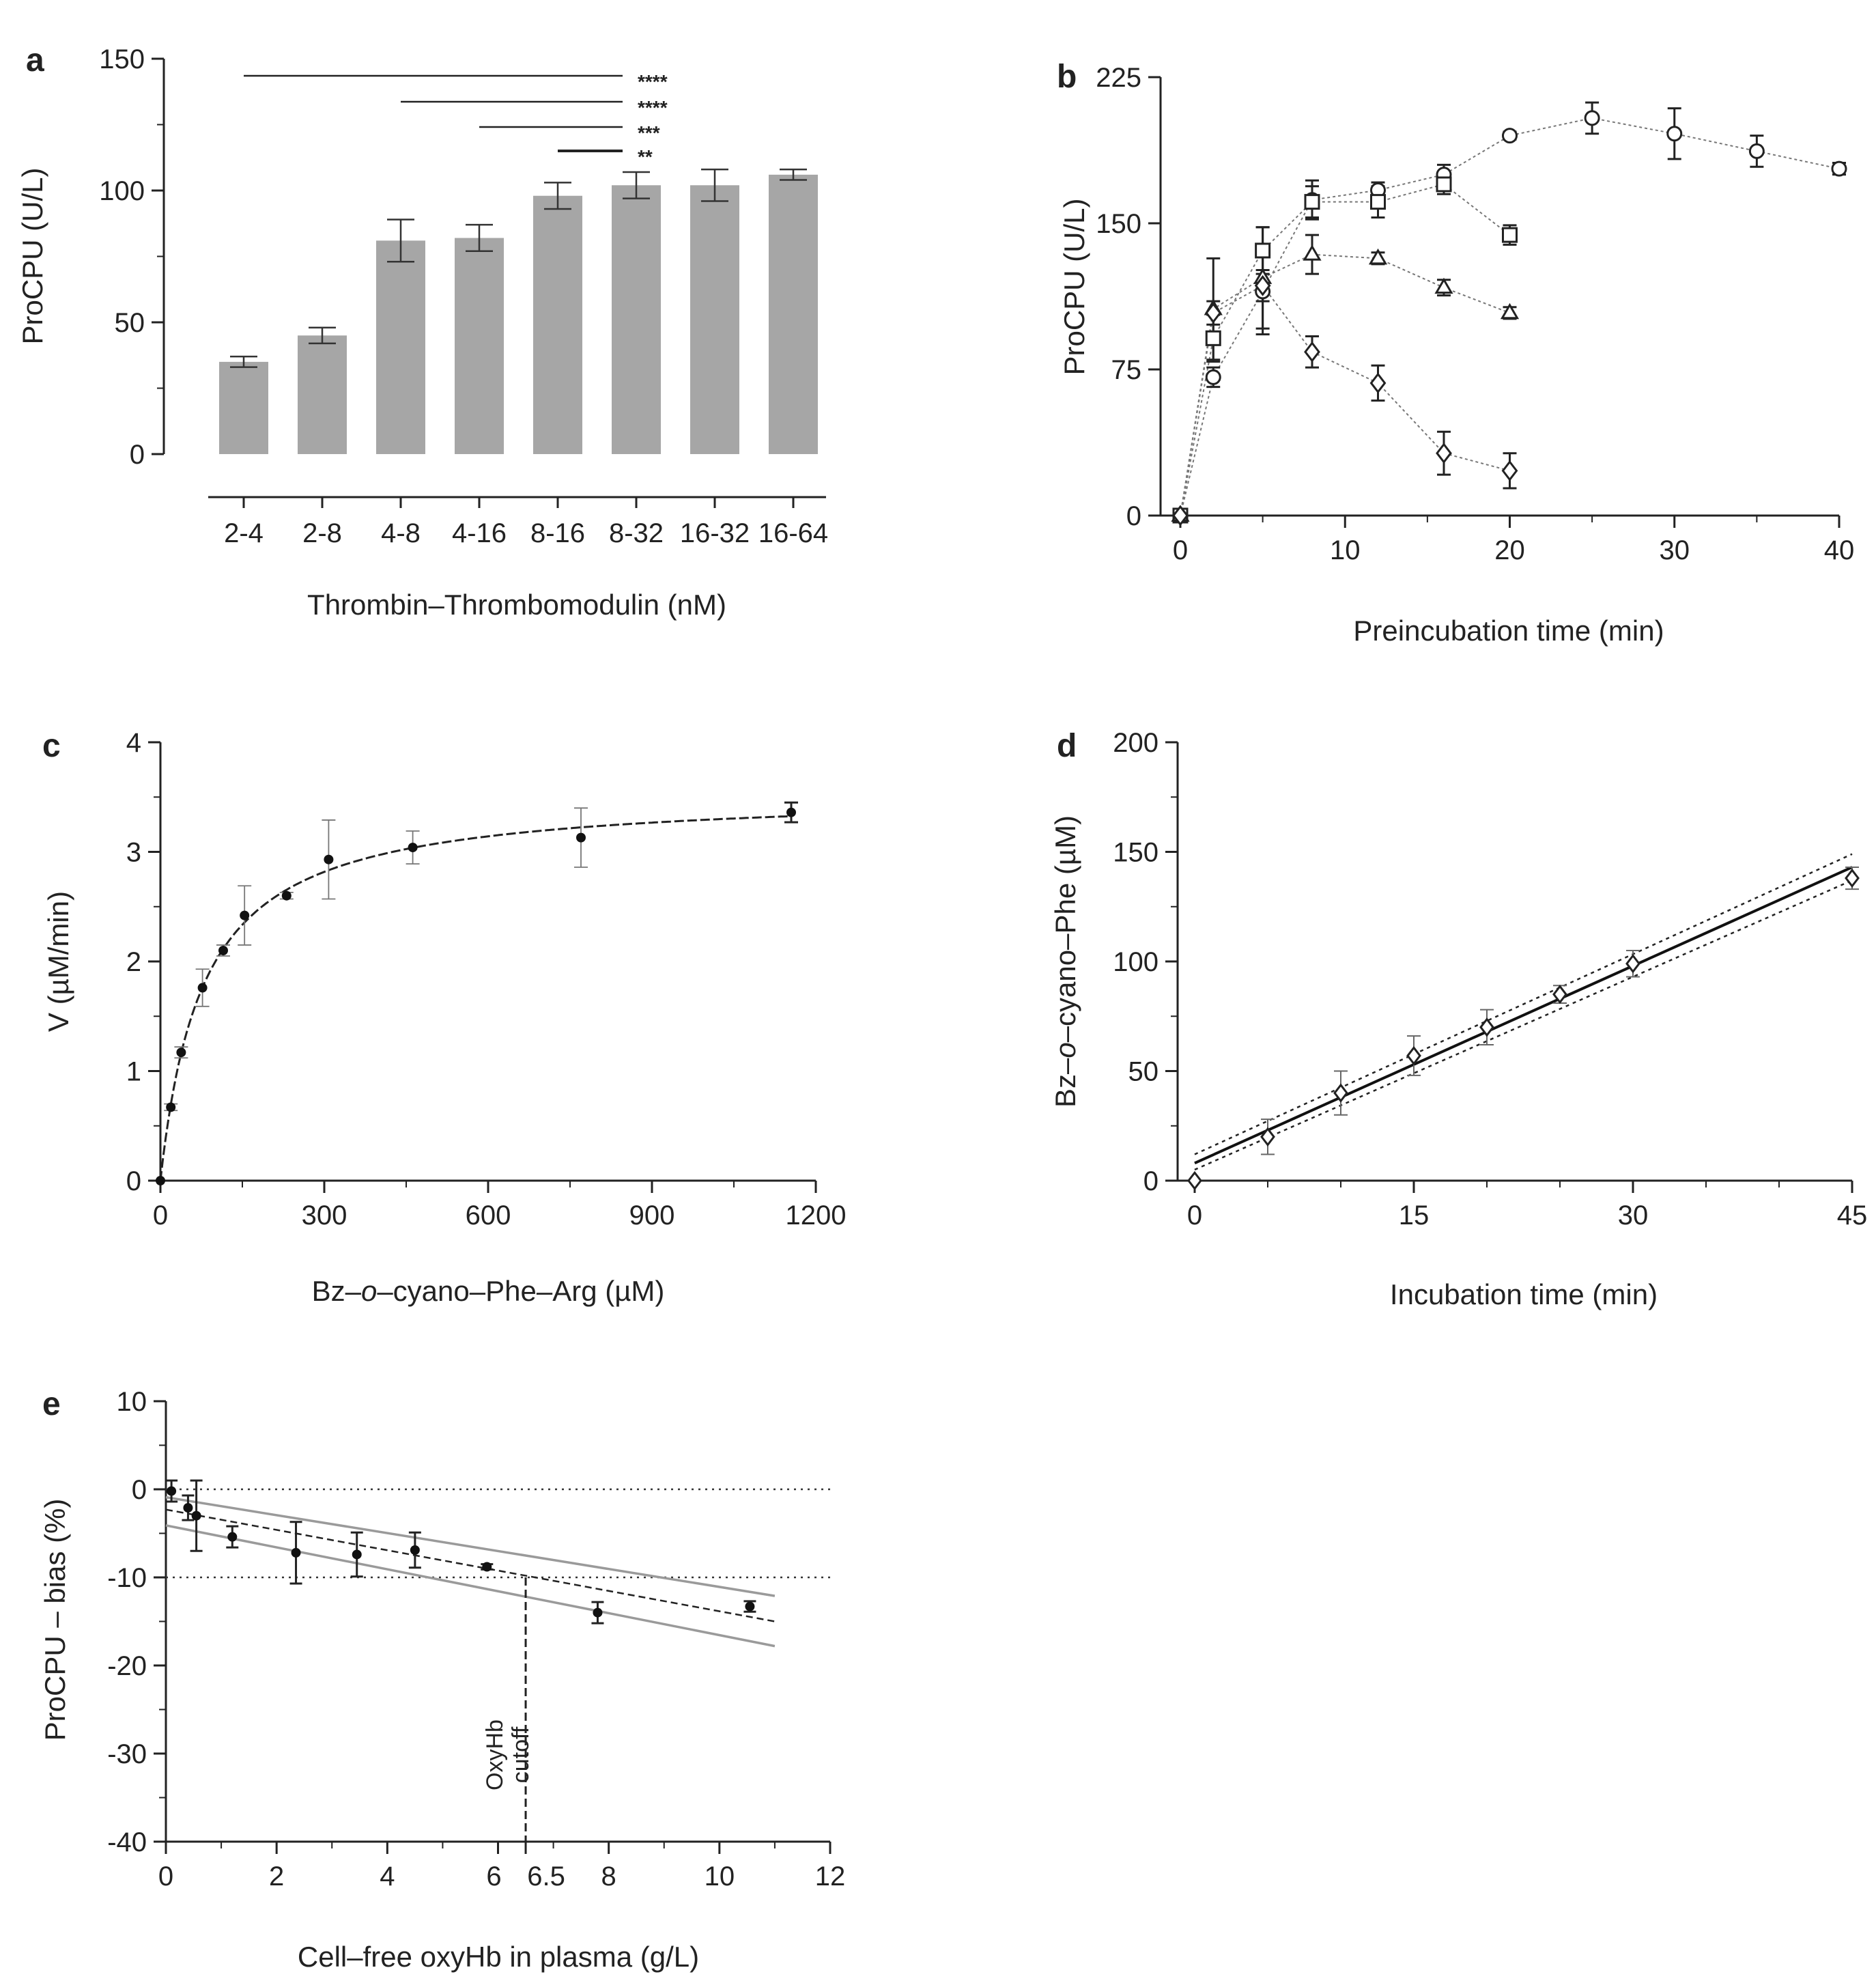 Image resolution: width=1876 pixels, height=1983 pixels. I want to click on e-y-tick-label: -20, so click(127, 1666).